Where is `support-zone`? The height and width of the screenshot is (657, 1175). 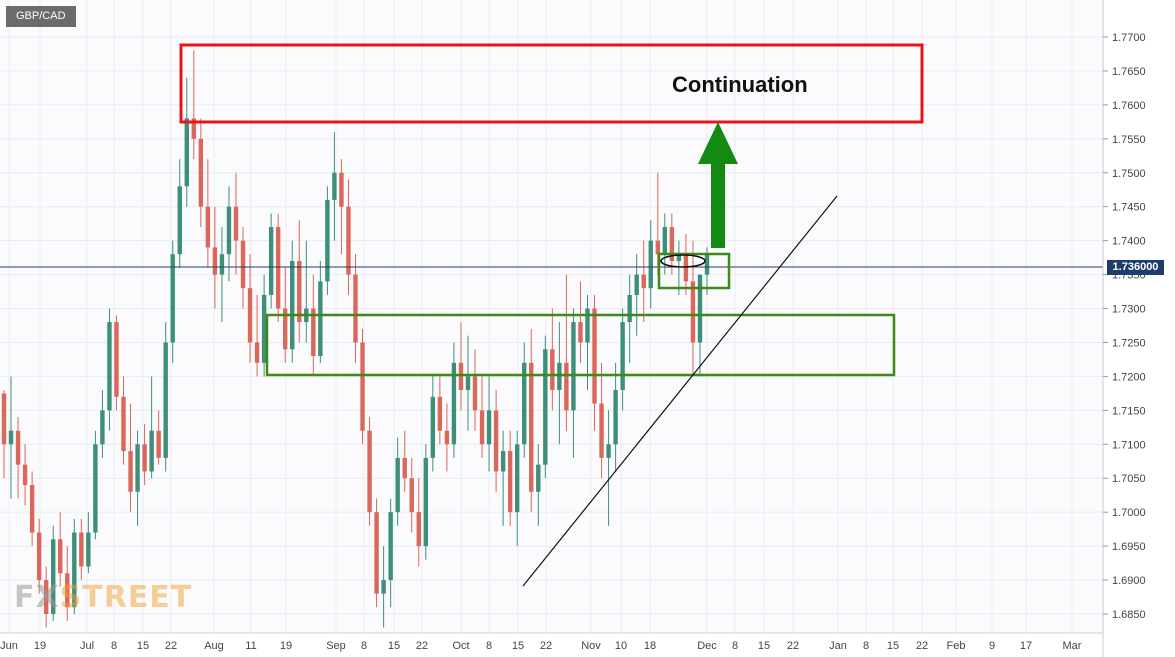 support-zone is located at coordinates (580, 345).